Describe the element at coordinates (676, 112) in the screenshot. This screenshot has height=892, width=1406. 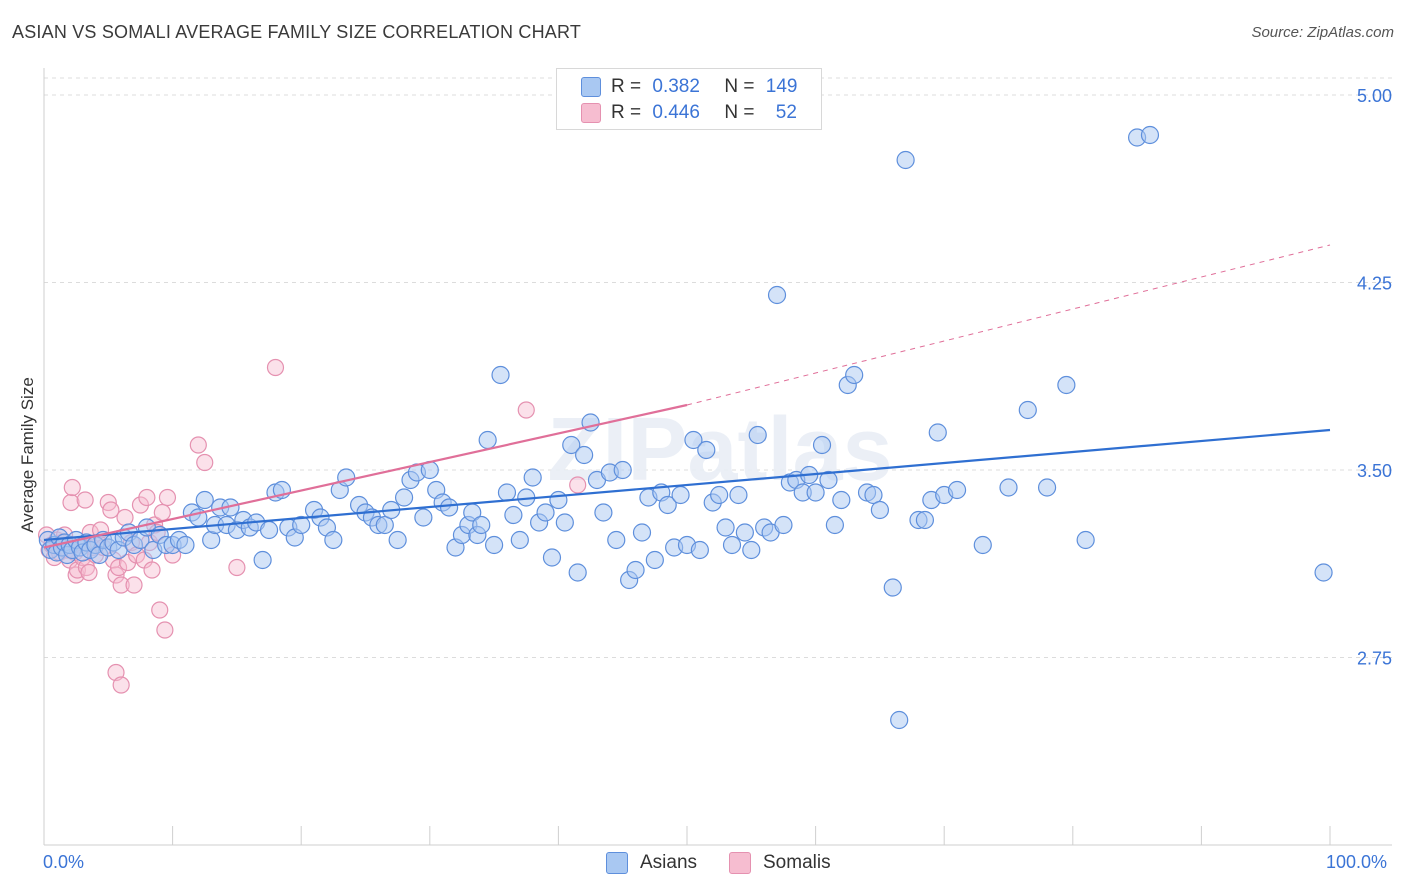
I see `legend-r-value: 0.446` at that location.